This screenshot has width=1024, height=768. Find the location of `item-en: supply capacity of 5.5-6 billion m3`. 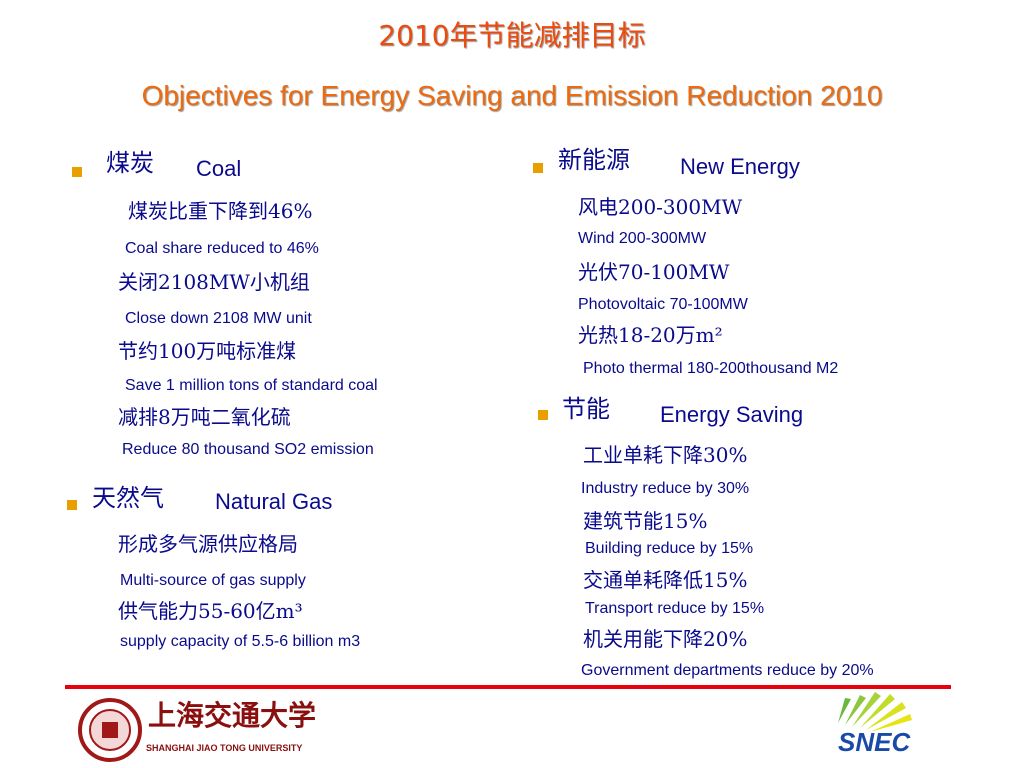

item-en: supply capacity of 5.5-6 billion m3 is located at coordinates (240, 641).